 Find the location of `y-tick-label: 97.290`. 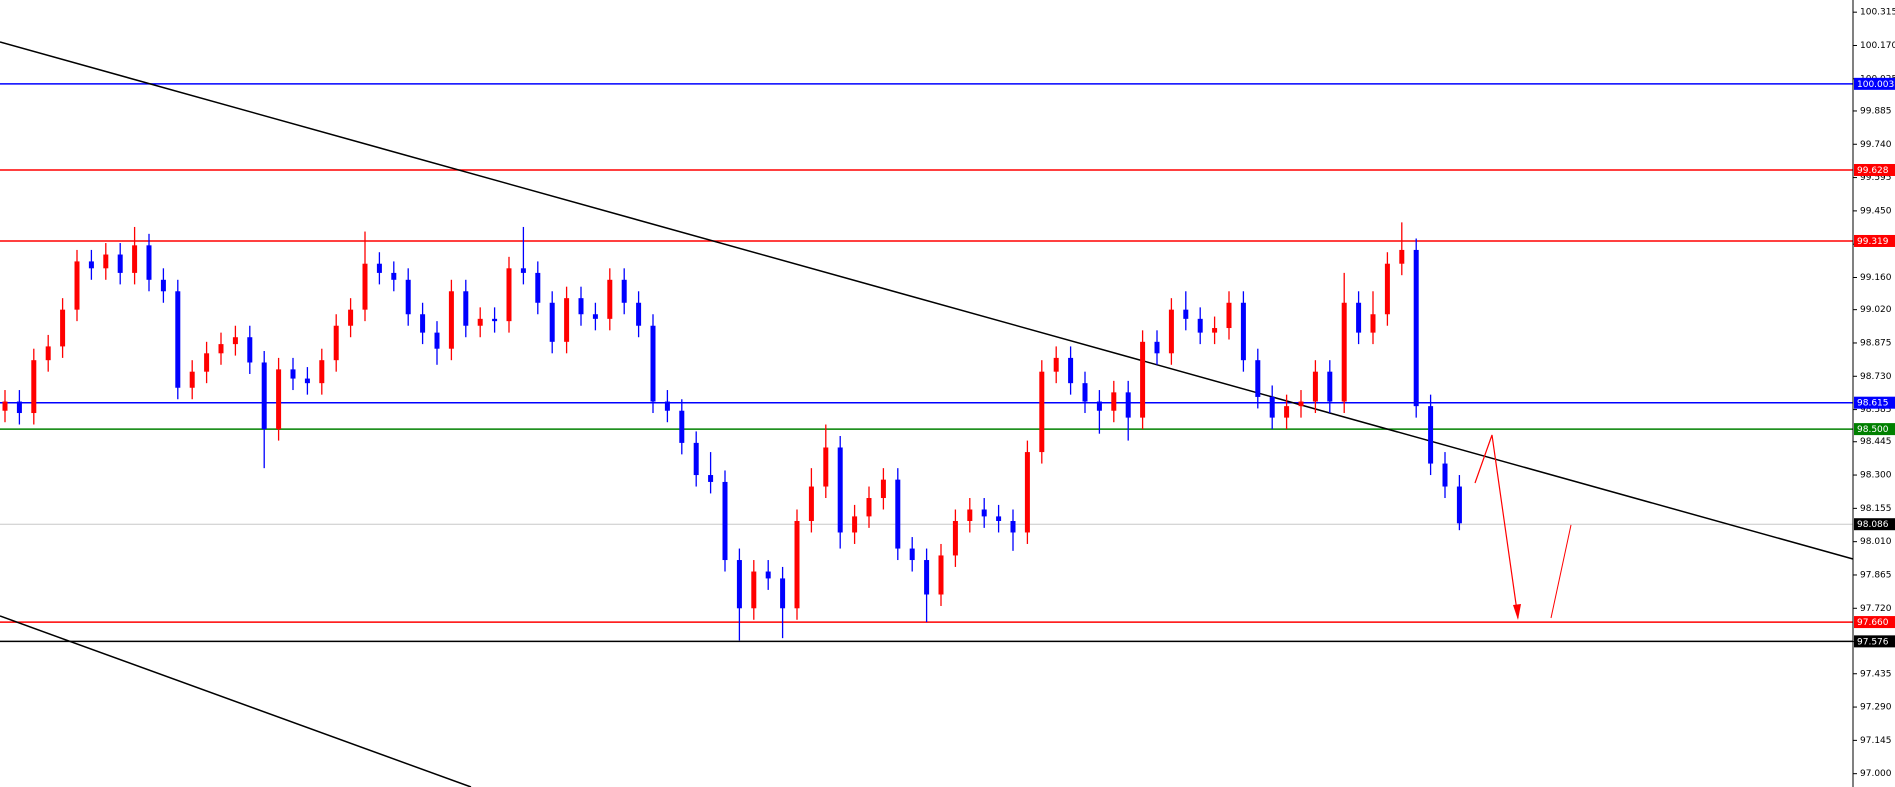

y-tick-label: 97.290 is located at coordinates (1876, 708).